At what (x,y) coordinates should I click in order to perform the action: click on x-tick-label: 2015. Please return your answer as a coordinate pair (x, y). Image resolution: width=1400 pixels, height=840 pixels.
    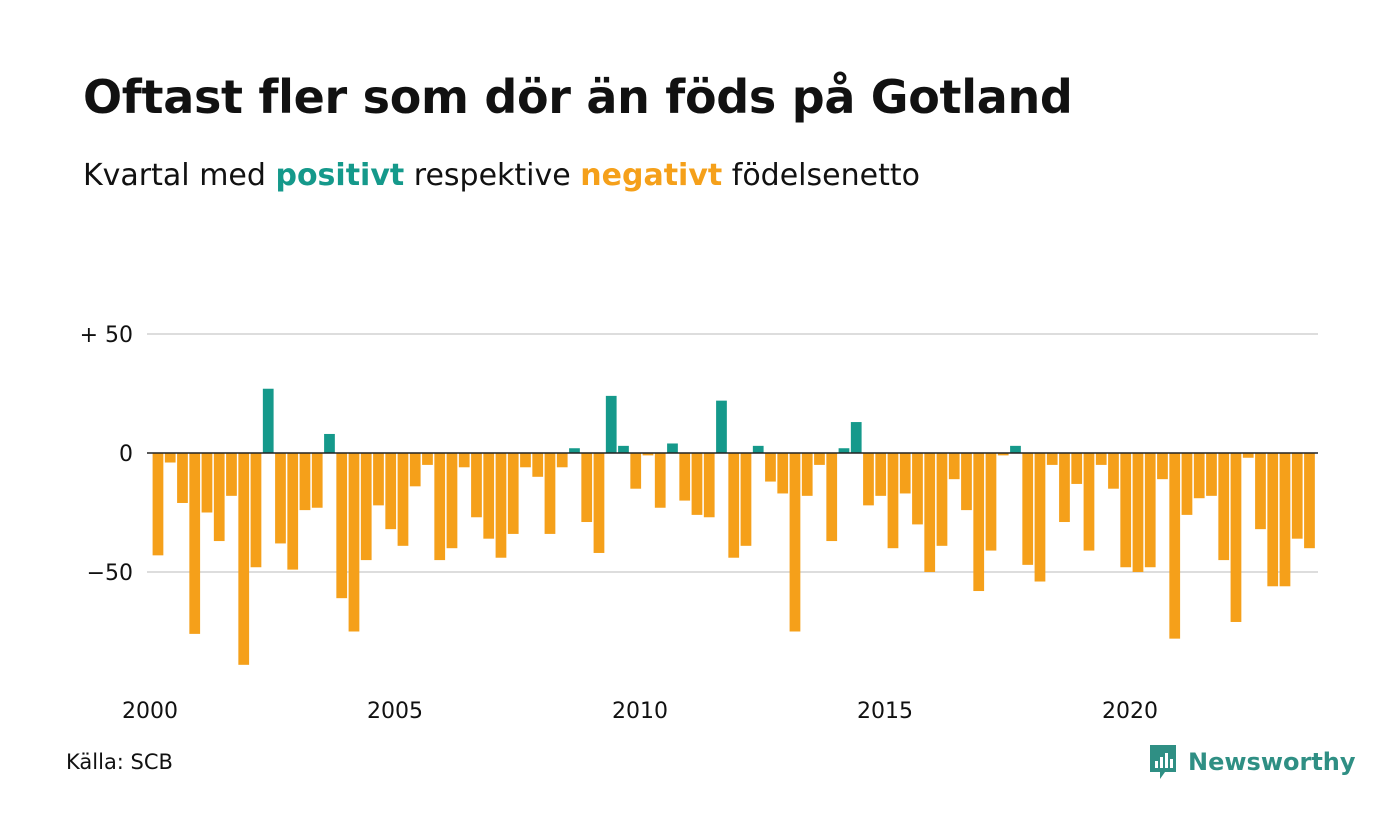
    Looking at the image, I should click on (885, 711).